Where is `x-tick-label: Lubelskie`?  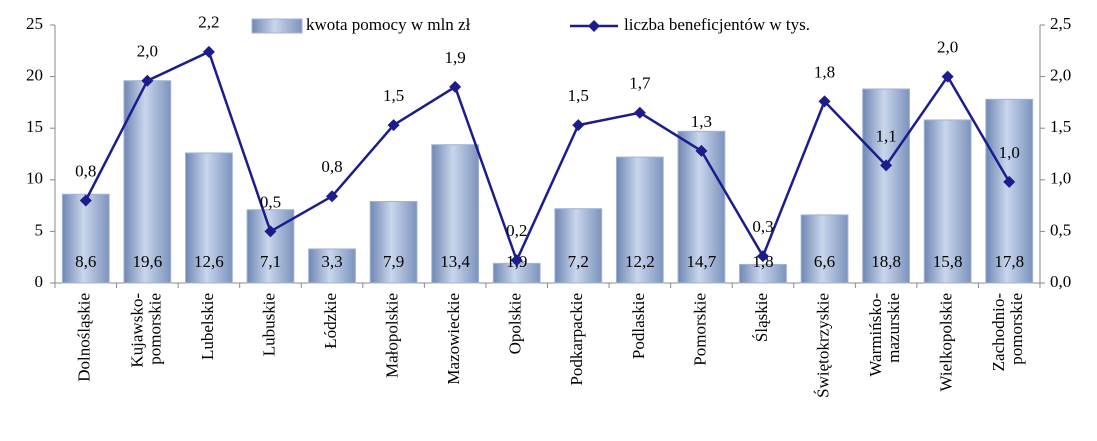 x-tick-label: Lubelskie is located at coordinates (207, 326).